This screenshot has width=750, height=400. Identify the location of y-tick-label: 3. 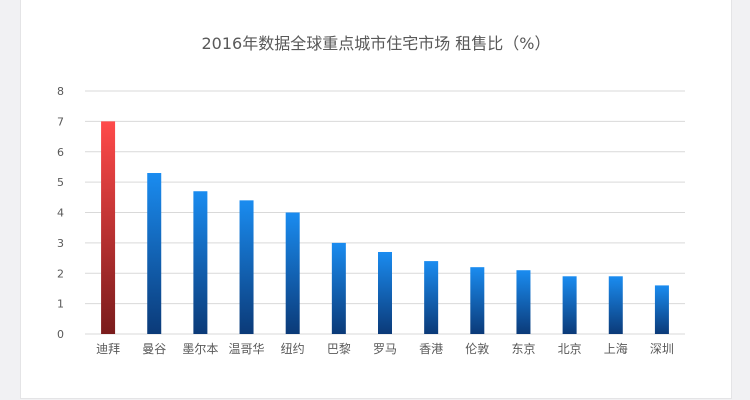
(60, 243).